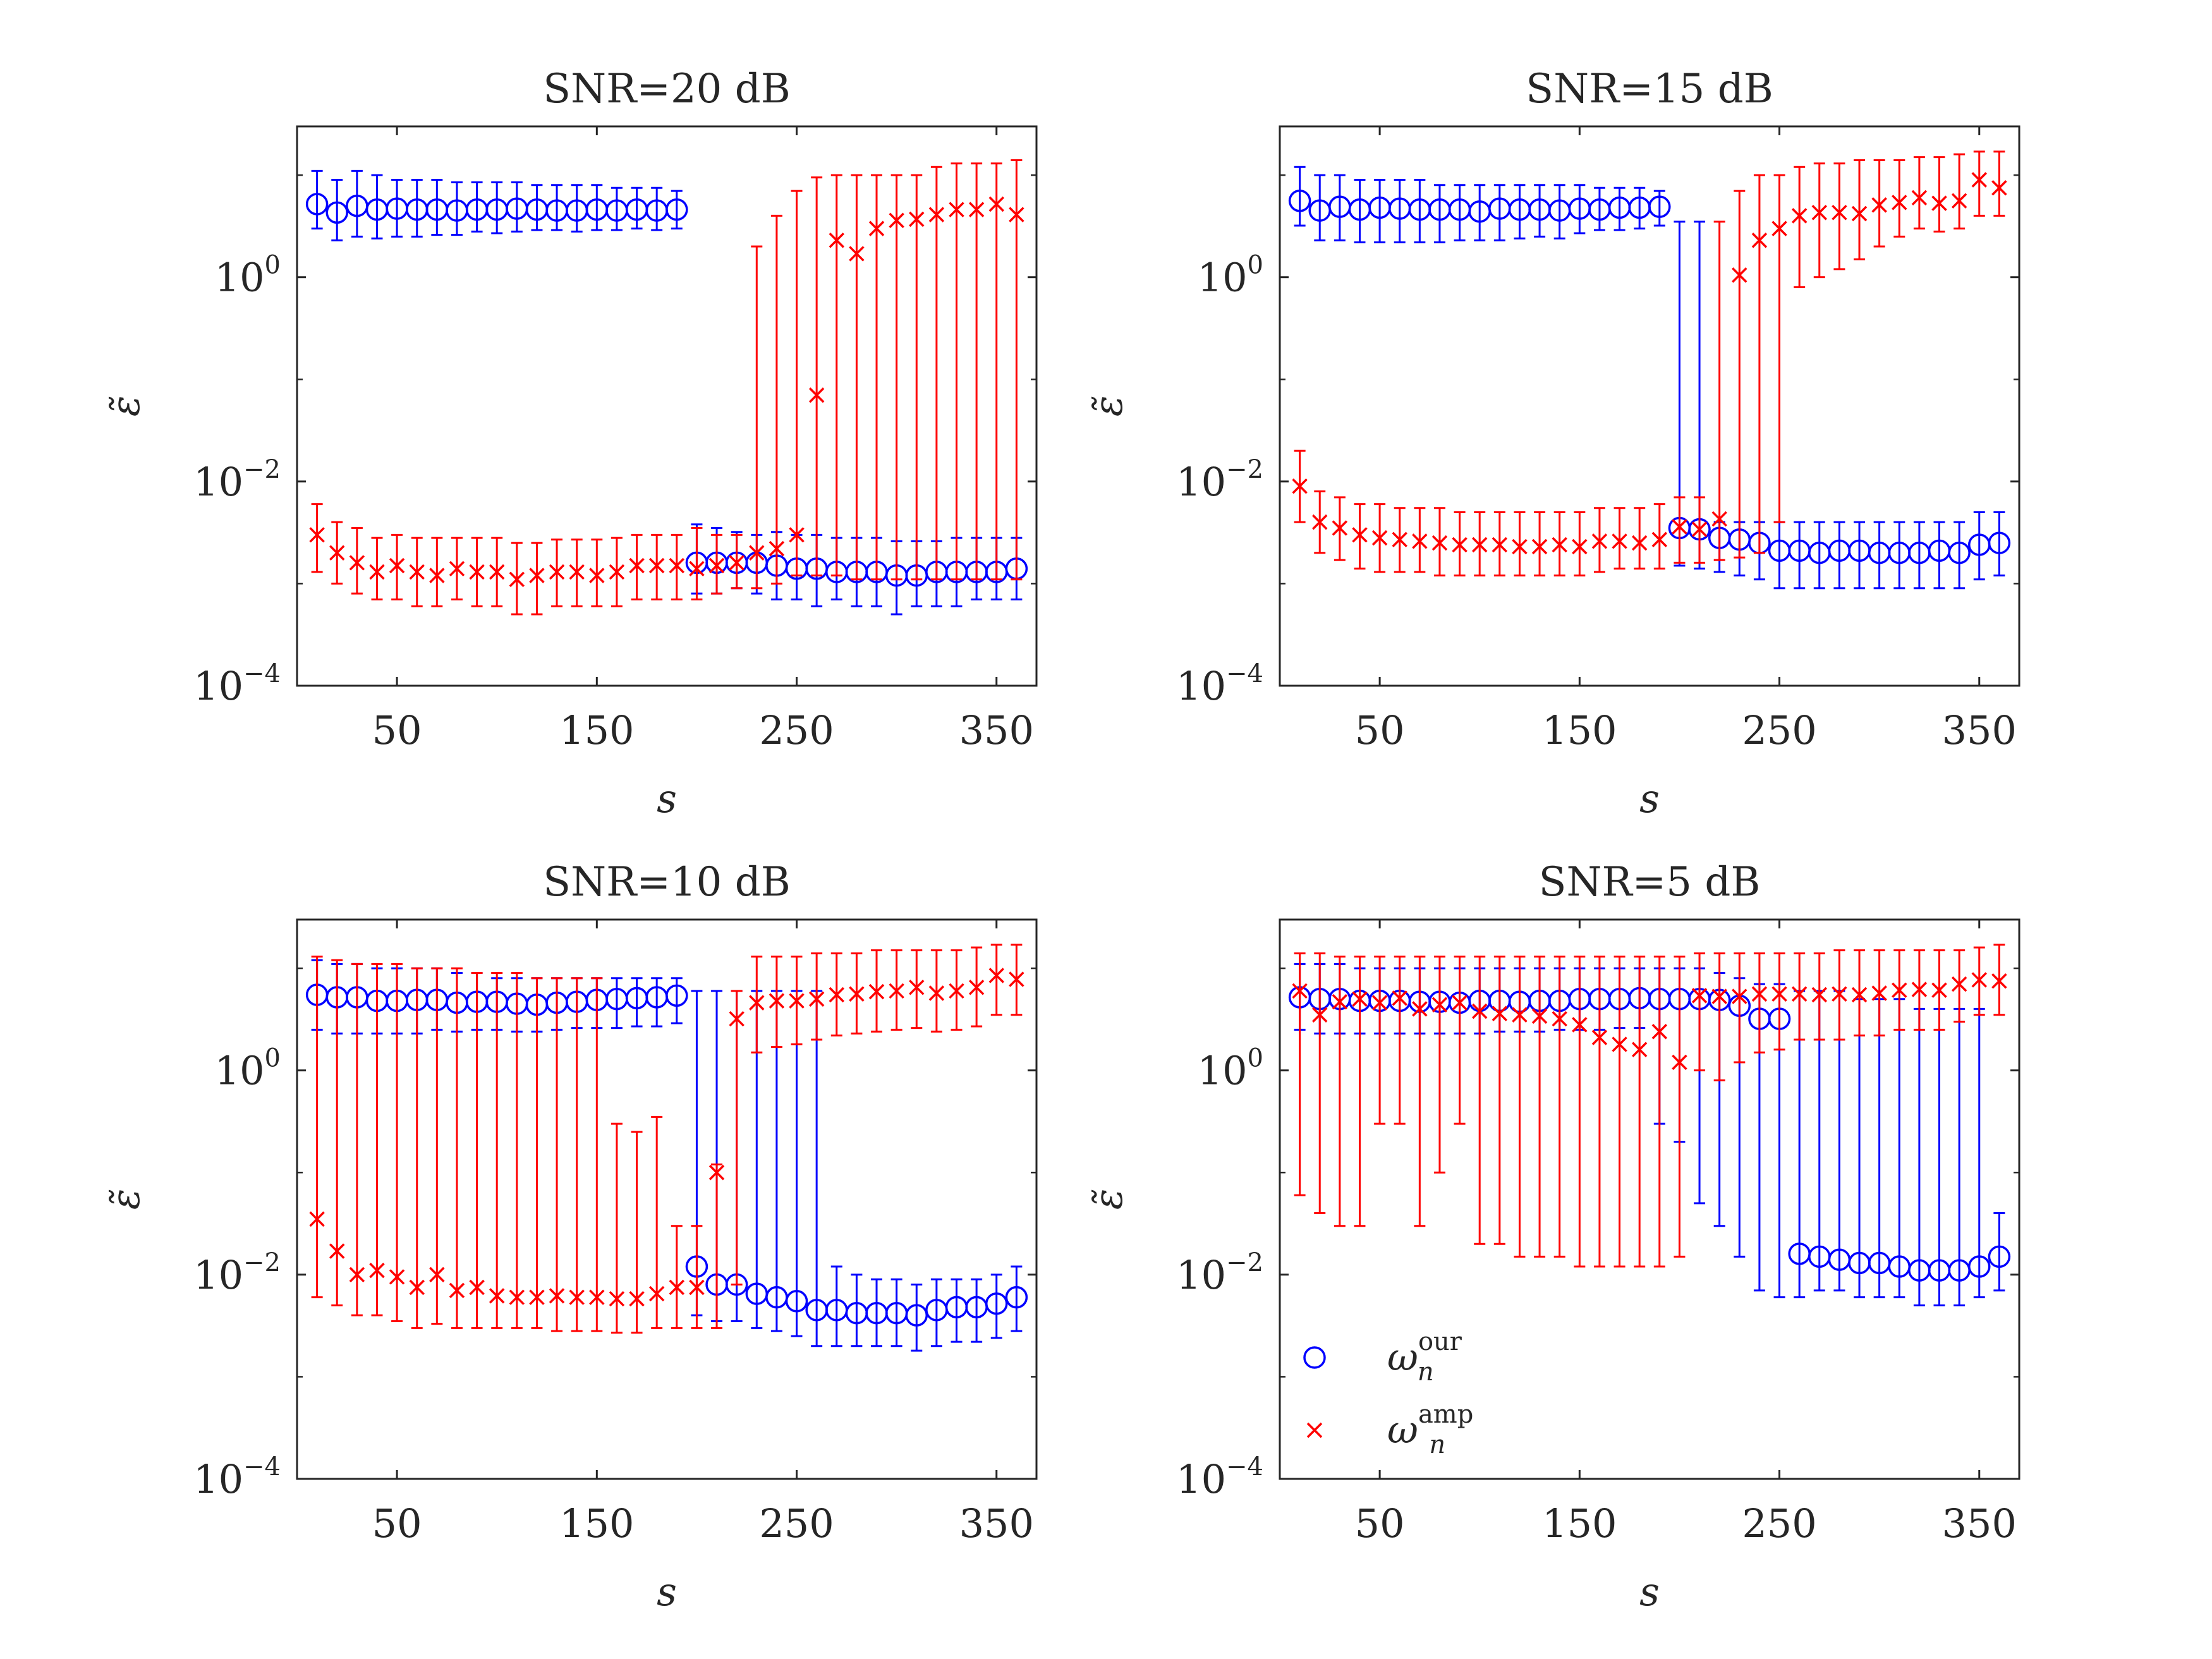 The height and width of the screenshot is (1659, 2212). What do you see at coordinates (666, 1155) in the screenshot?
I see `series-our` at bounding box center [666, 1155].